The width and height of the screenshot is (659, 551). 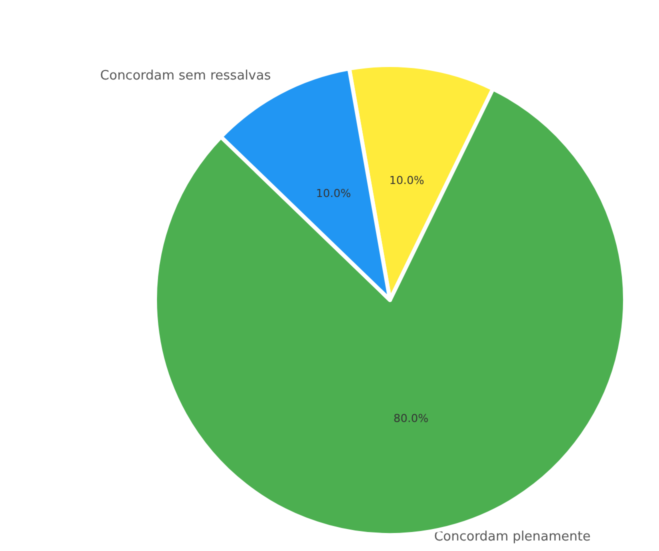 What do you see at coordinates (186, 76) in the screenshot?
I see `slice-label: Concordam sem ressalvas` at bounding box center [186, 76].